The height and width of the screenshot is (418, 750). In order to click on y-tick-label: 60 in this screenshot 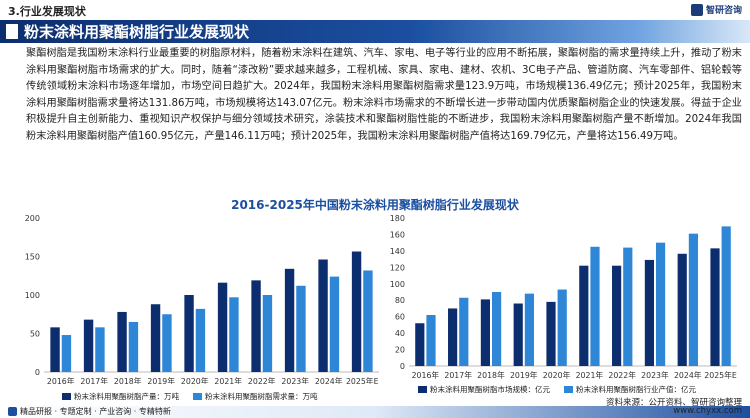, I will do `click(400, 317)`.